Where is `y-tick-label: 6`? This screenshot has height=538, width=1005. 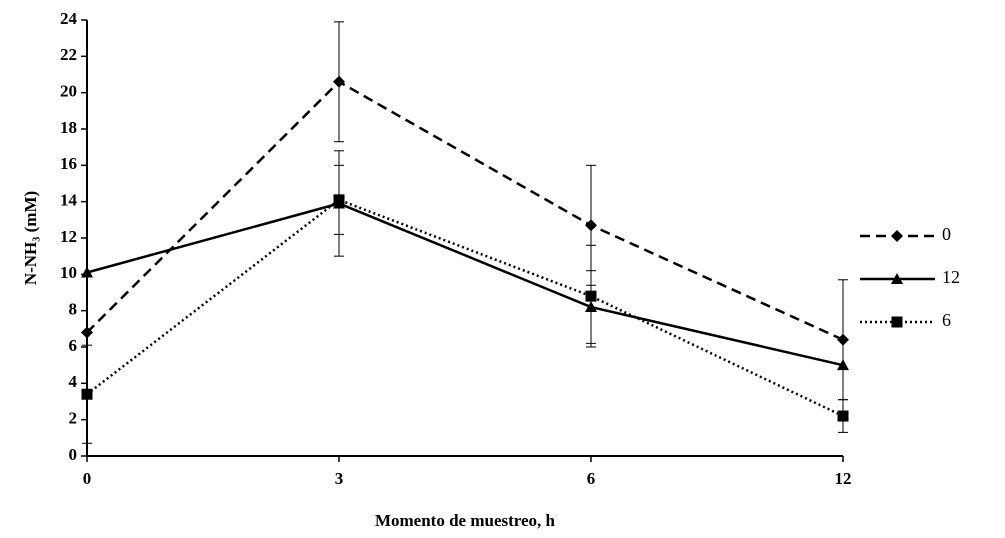
y-tick-label: 6 is located at coordinates (73, 345).